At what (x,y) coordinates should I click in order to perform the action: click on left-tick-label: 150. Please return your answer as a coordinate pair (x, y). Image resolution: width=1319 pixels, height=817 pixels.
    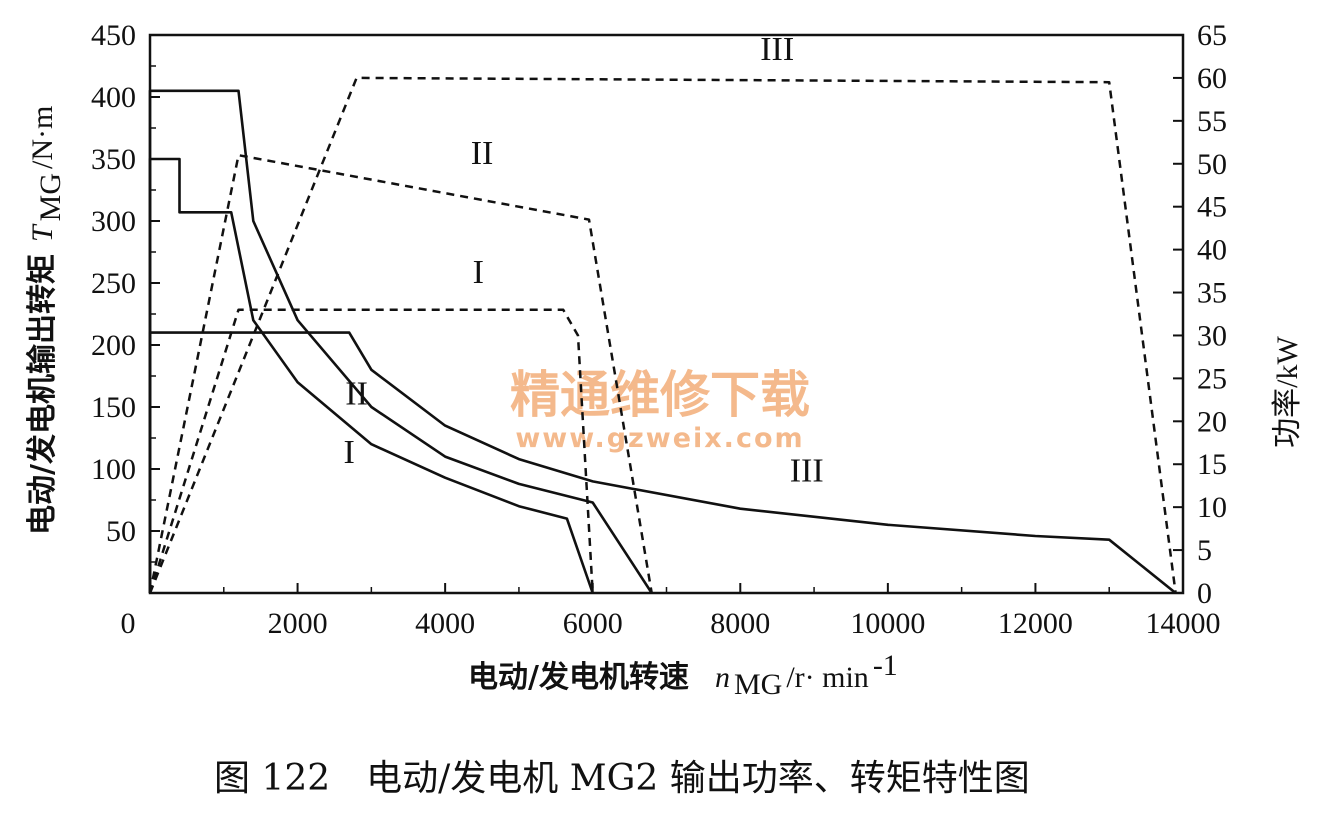
    Looking at the image, I should click on (113, 407).